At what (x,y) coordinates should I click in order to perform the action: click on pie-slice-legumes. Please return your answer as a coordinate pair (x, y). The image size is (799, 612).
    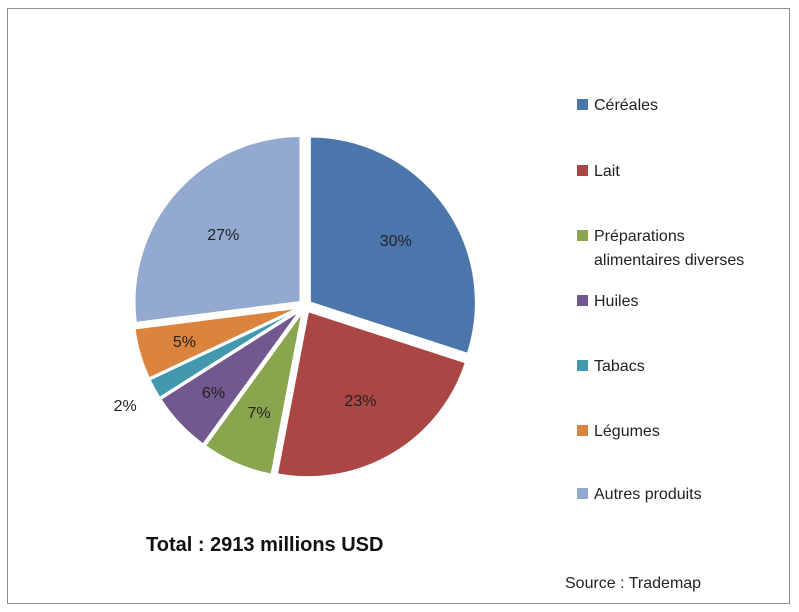
    Looking at the image, I should click on (216, 343).